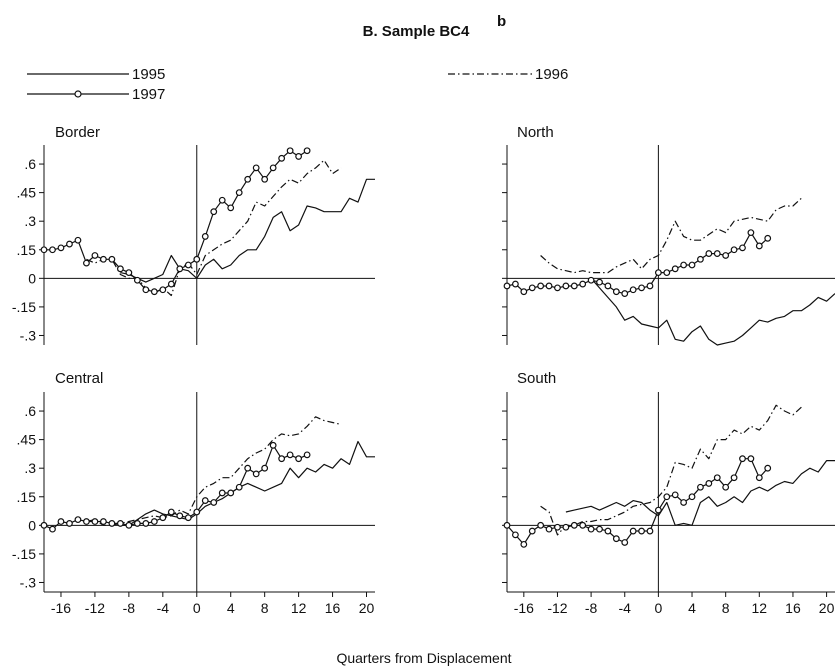  Describe the element at coordinates (28, 335) in the screenshot. I see `y-tick-label: -.3` at that location.